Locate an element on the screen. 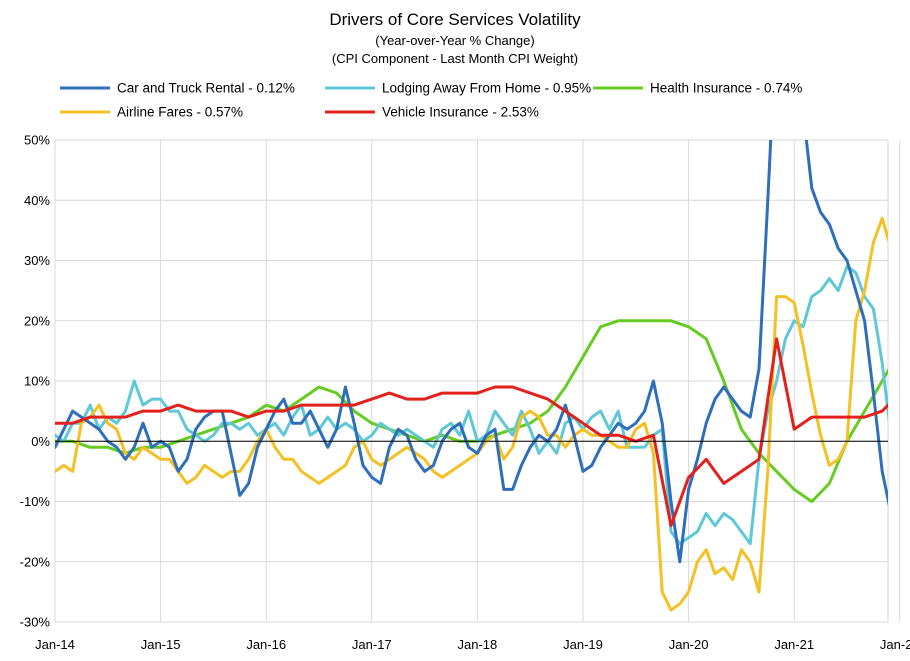 The image size is (910, 661). legend-item-vehicle-insurance: Vehicle Insurance - 2.53% is located at coordinates (432, 112).